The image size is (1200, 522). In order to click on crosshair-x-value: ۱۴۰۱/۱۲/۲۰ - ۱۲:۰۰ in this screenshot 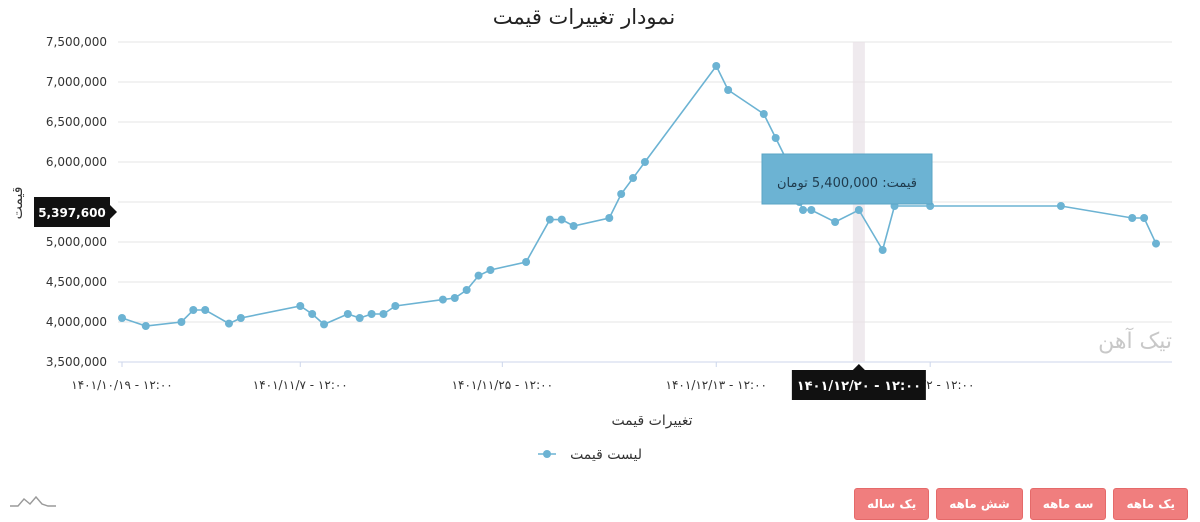, I will do `click(859, 386)`.